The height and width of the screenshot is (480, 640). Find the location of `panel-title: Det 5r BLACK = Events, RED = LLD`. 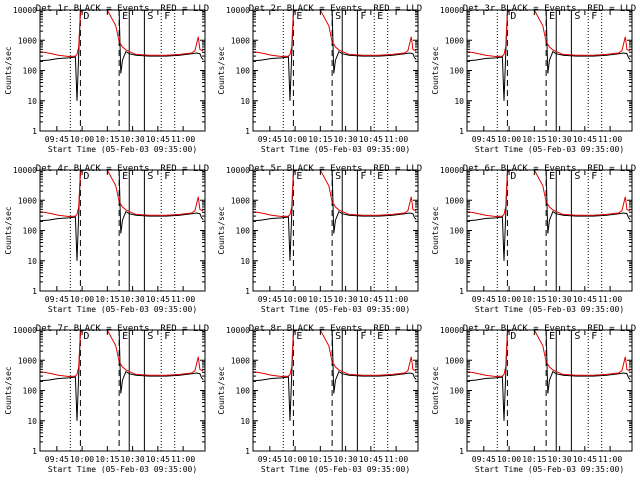

panel-title: Det 5r BLACK = Events, RED = LLD is located at coordinates (335, 169).